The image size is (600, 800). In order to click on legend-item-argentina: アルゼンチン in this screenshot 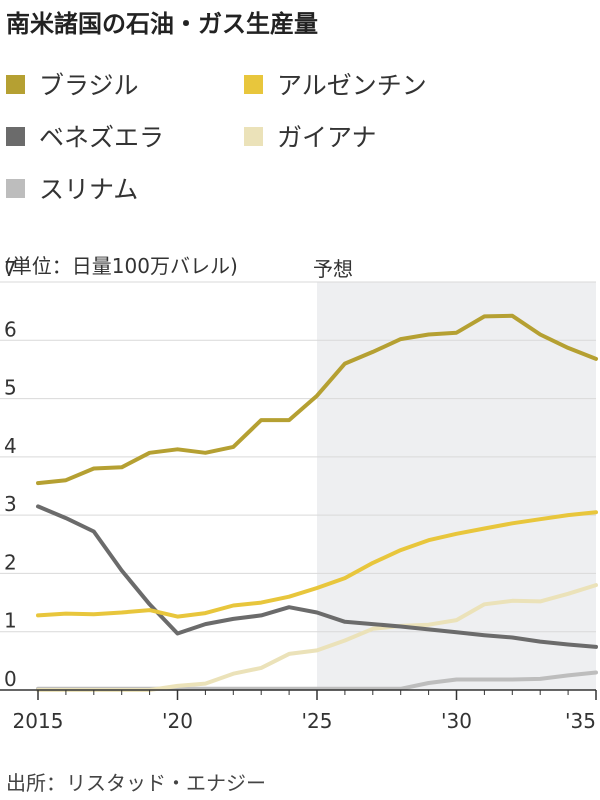, I will do `click(335, 84)`.